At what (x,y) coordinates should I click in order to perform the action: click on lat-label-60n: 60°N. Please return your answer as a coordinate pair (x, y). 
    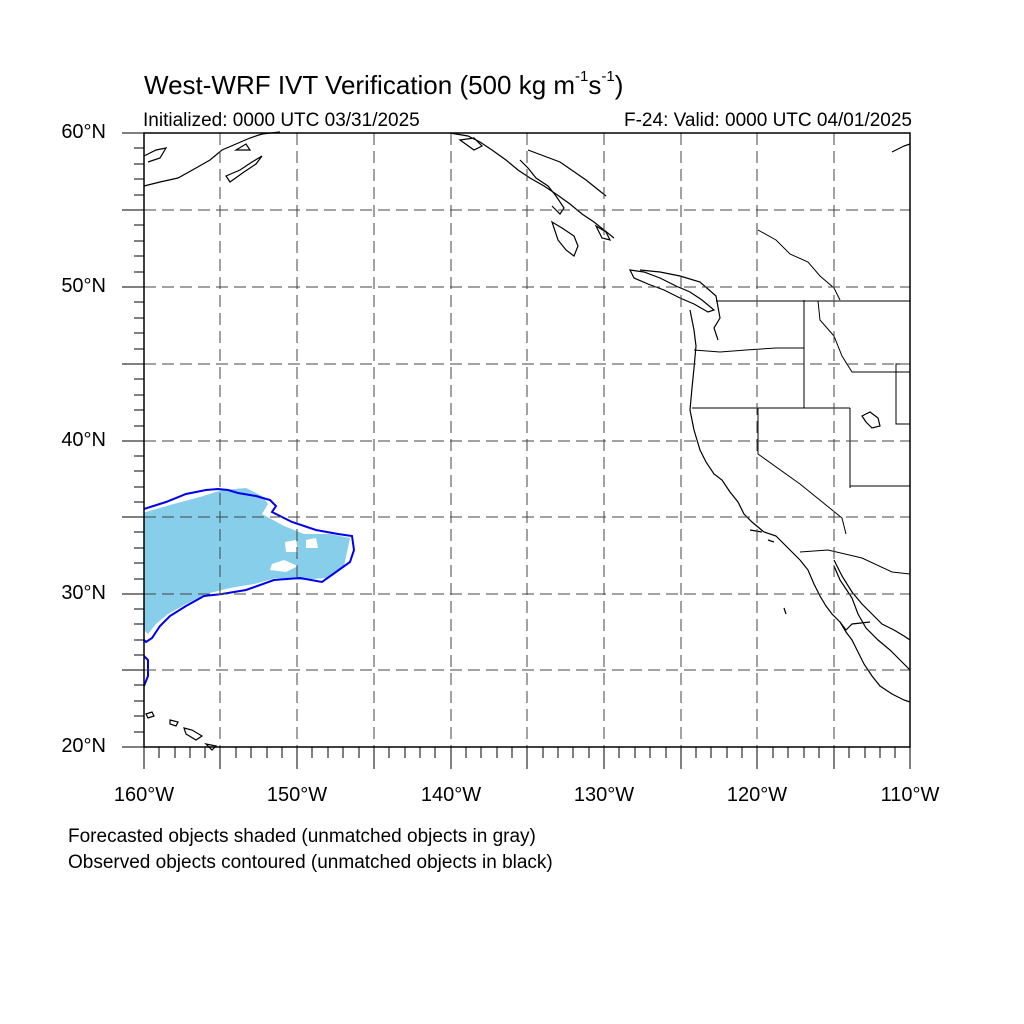
    Looking at the image, I should click on (83, 132).